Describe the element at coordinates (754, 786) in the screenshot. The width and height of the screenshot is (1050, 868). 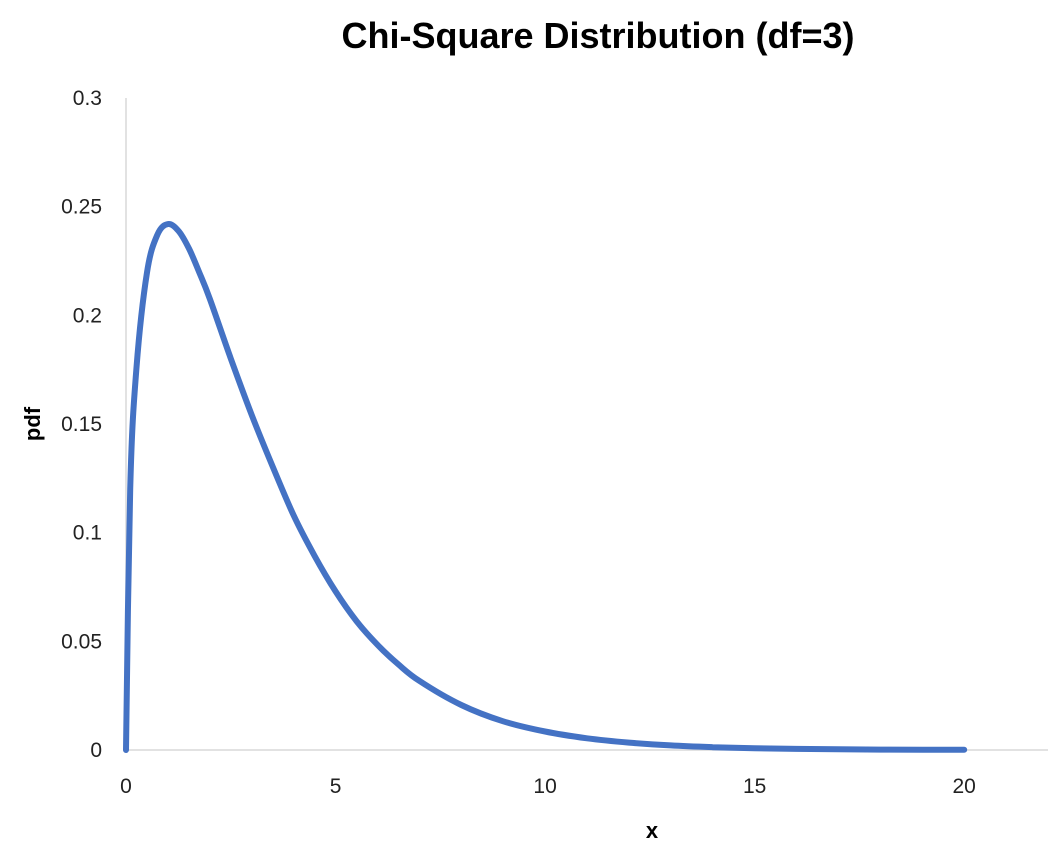
I see `x-tick-label: 15` at that location.